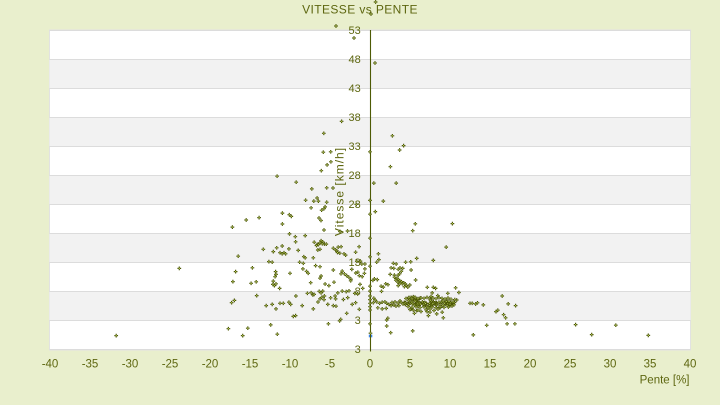 This screenshot has height=405, width=720. I want to click on svg-text: 30, so click(610, 365).